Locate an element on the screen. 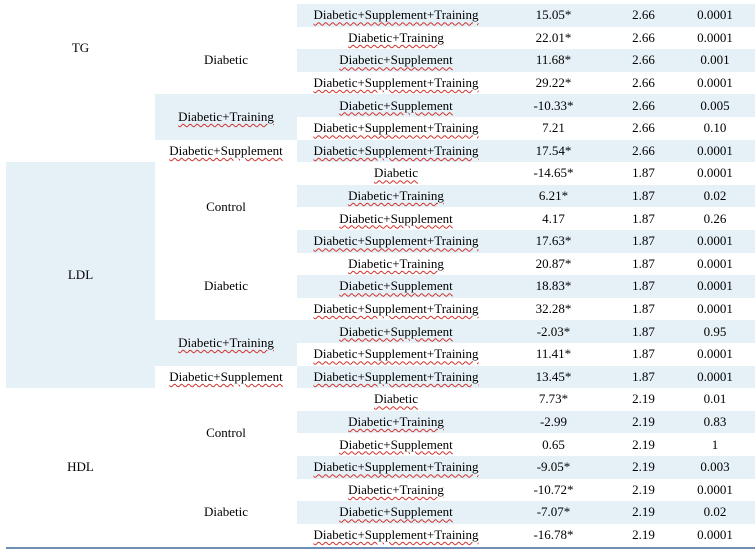  mean-difference-cell: 7.21 is located at coordinates (553, 128).